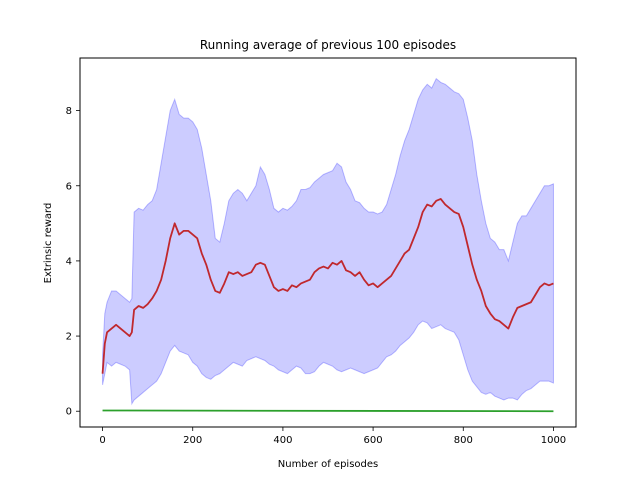  Describe the element at coordinates (282, 440) in the screenshot. I see `x-tick-label: 400` at that location.